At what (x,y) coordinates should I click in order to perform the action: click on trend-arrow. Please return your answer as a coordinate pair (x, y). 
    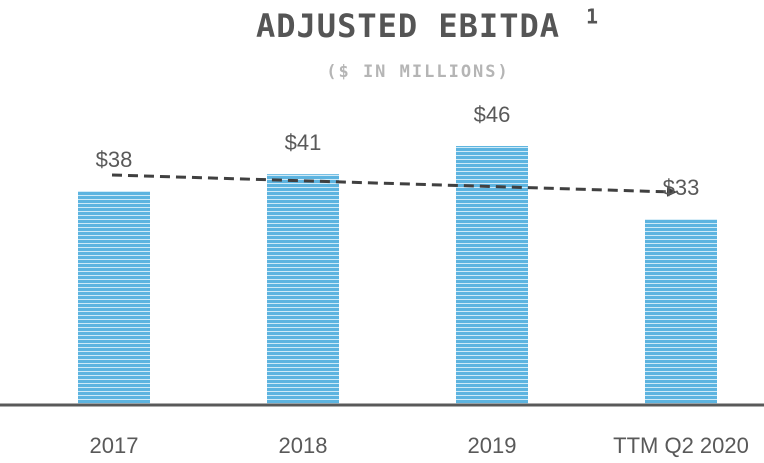
    Looking at the image, I should click on (394, 185).